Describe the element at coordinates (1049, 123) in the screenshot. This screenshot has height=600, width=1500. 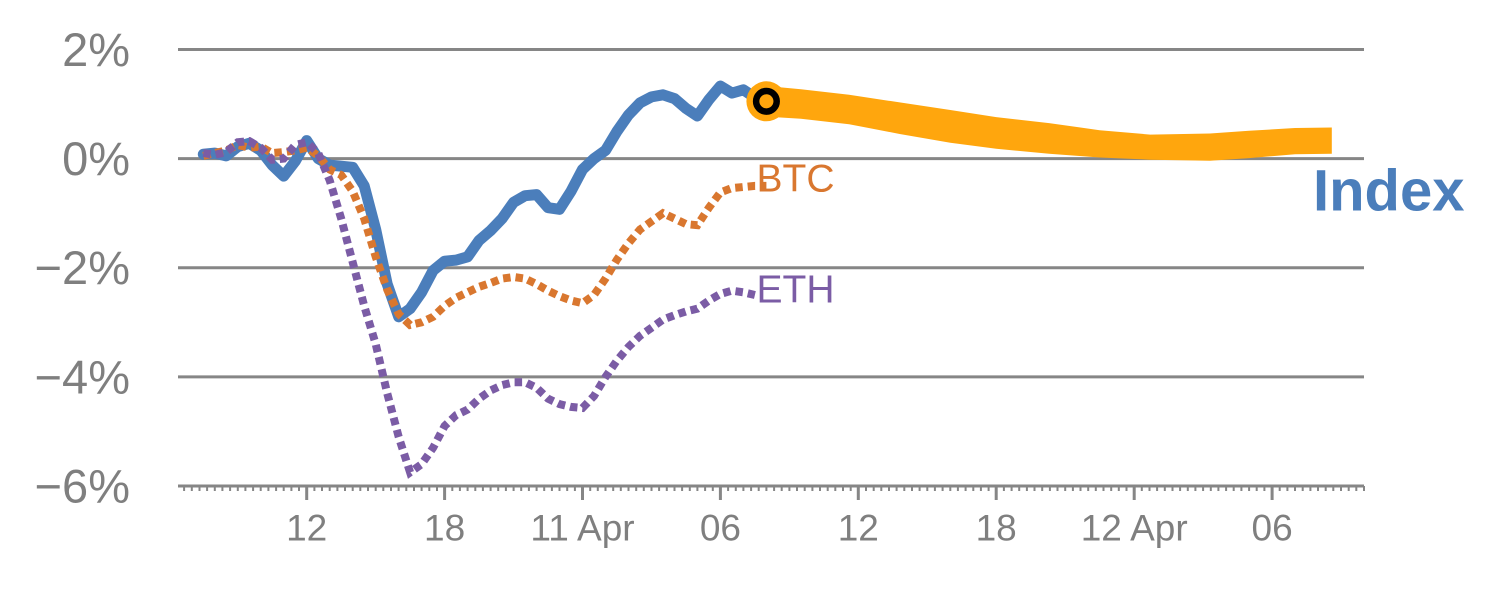
I see `forecast-band` at that location.